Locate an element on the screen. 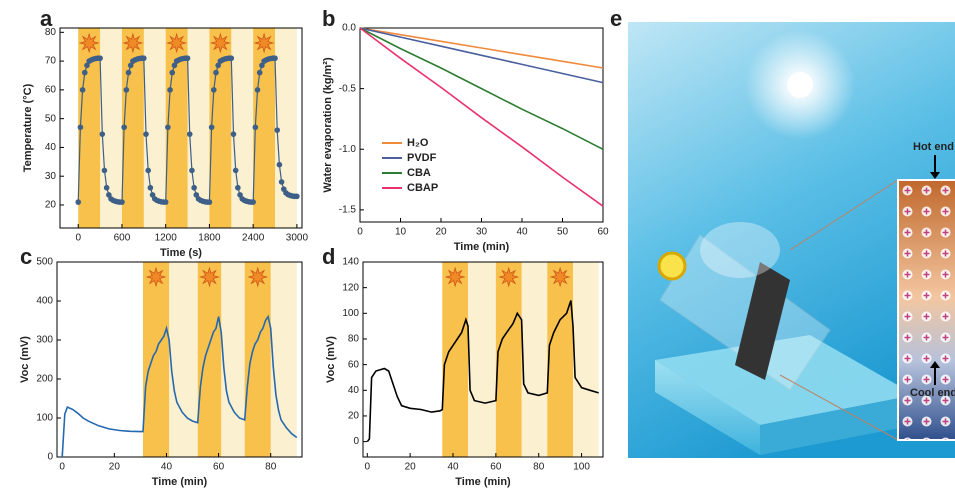 This screenshot has width=955, height=494. panel-label: c is located at coordinates (26, 256).